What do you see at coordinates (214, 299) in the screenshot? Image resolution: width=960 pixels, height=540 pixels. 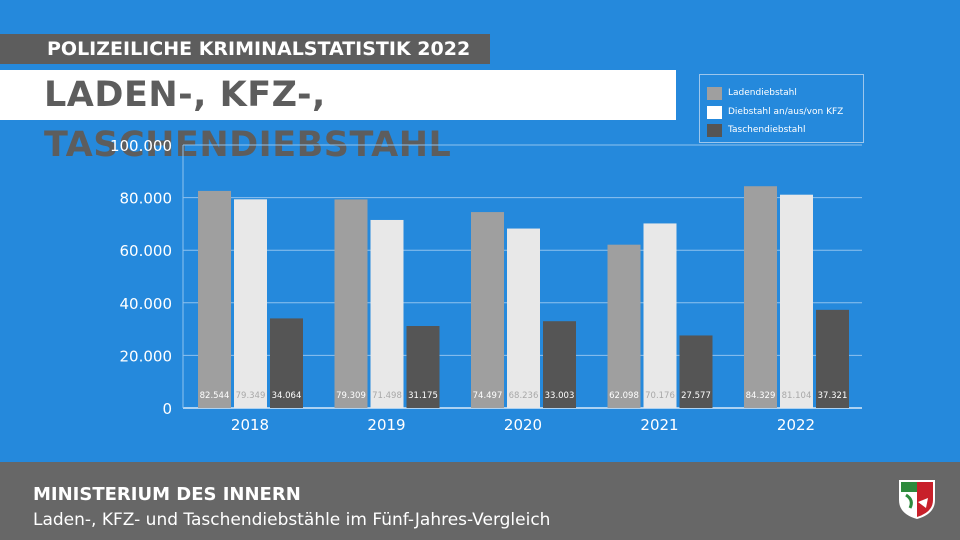 I see `bar-ladendiebstahl-2018` at bounding box center [214, 299].